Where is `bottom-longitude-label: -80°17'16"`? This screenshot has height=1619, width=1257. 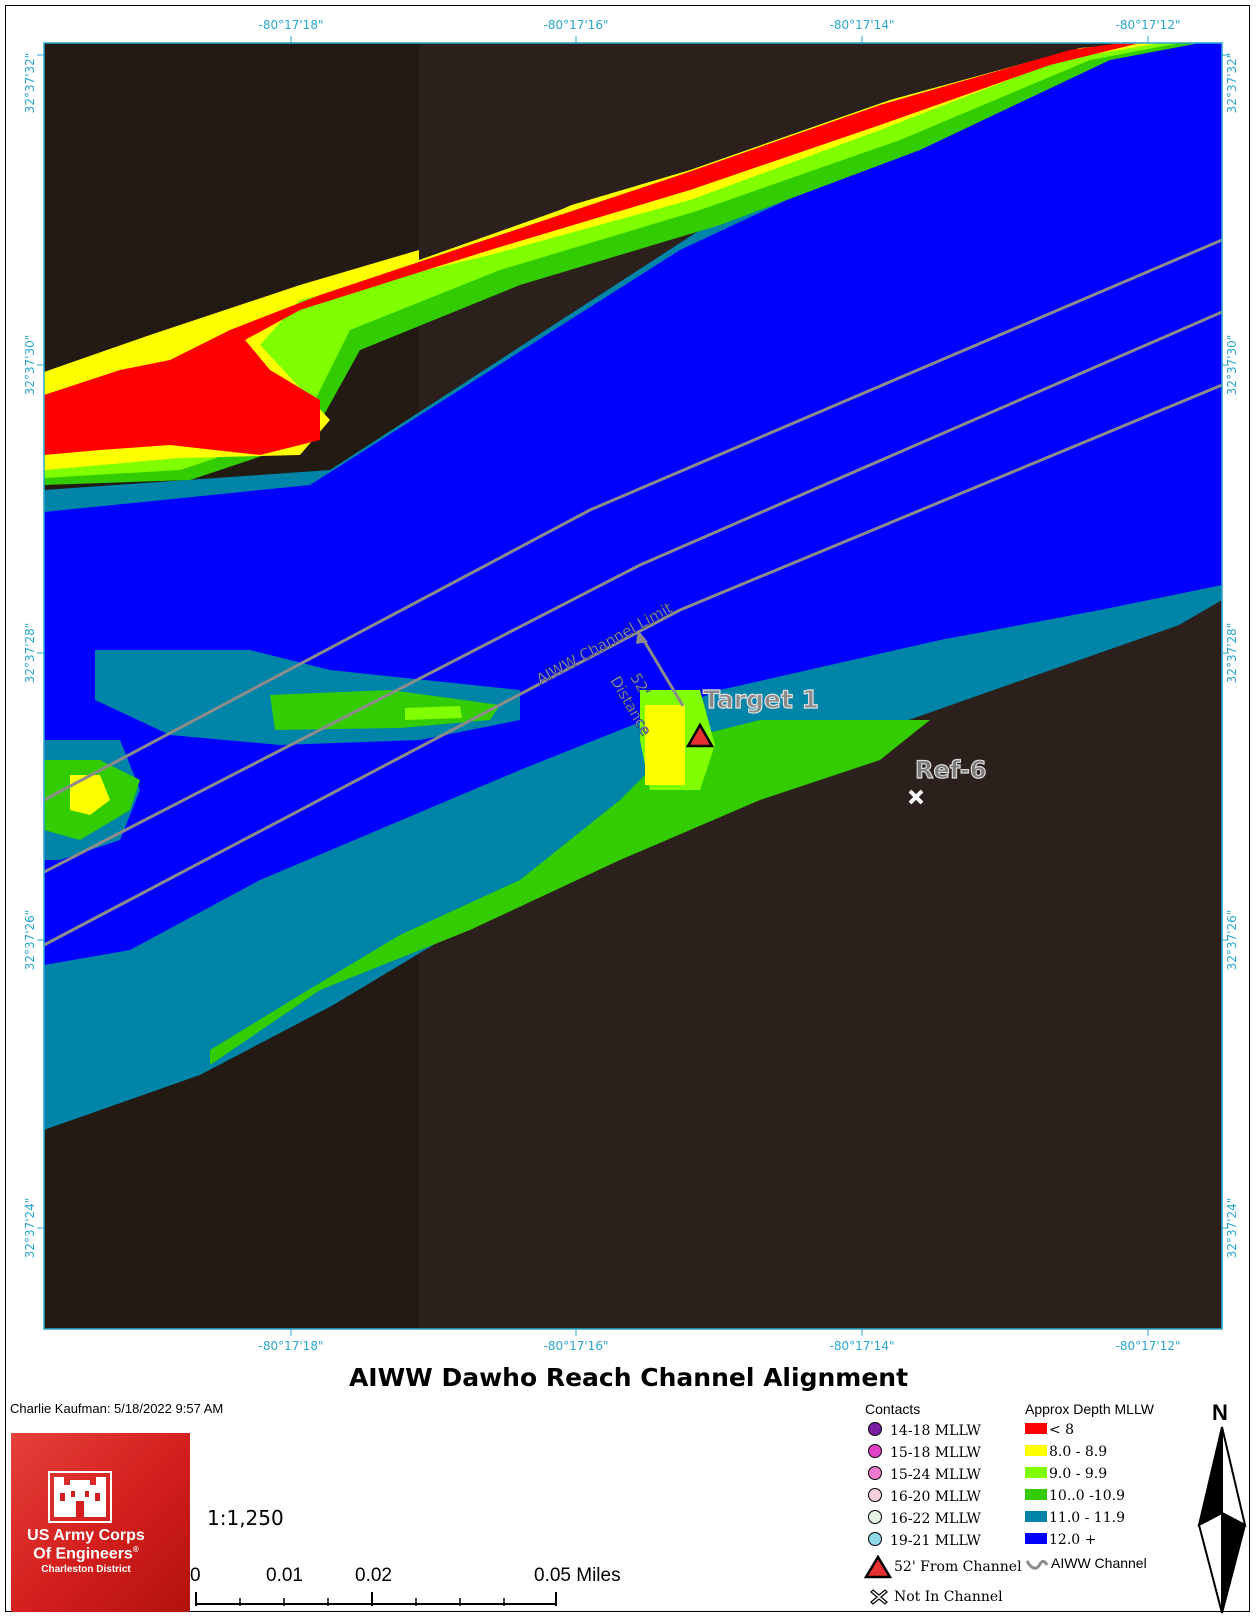 bottom-longitude-label: -80°17'16" is located at coordinates (576, 1346).